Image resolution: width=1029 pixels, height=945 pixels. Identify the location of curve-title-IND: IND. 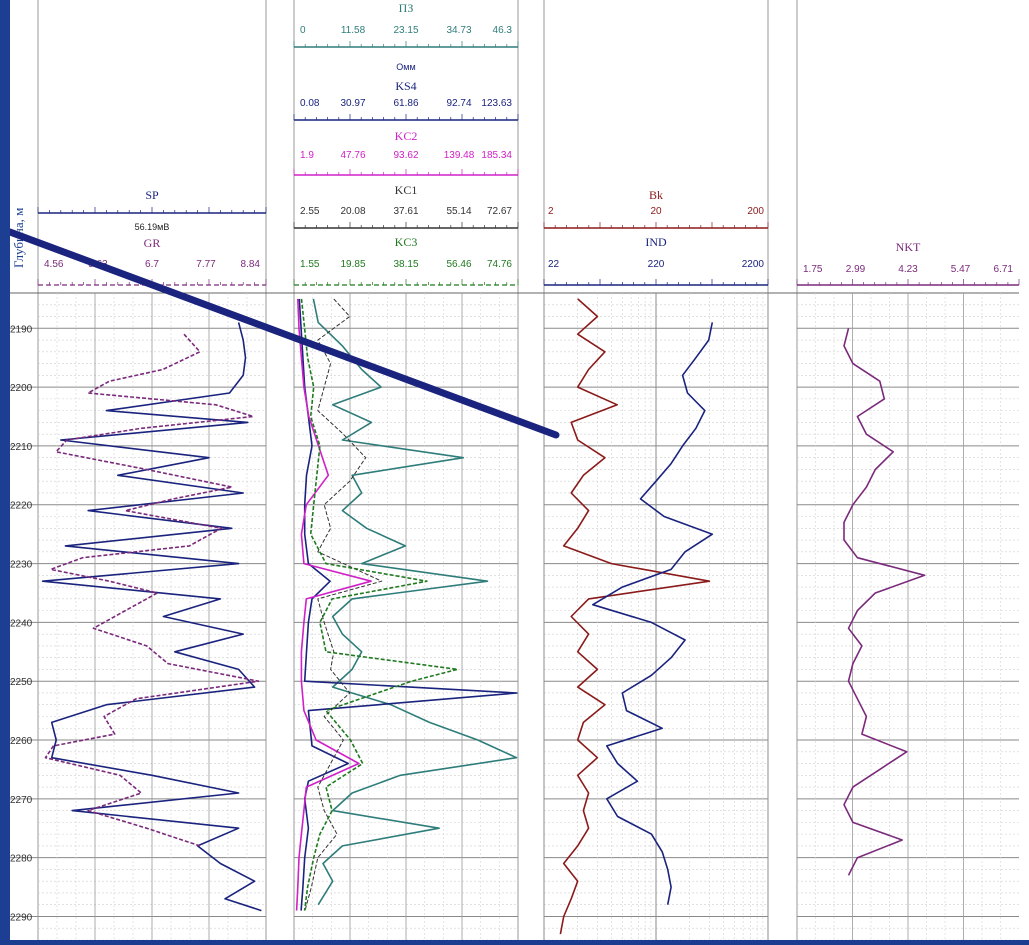
(656, 242).